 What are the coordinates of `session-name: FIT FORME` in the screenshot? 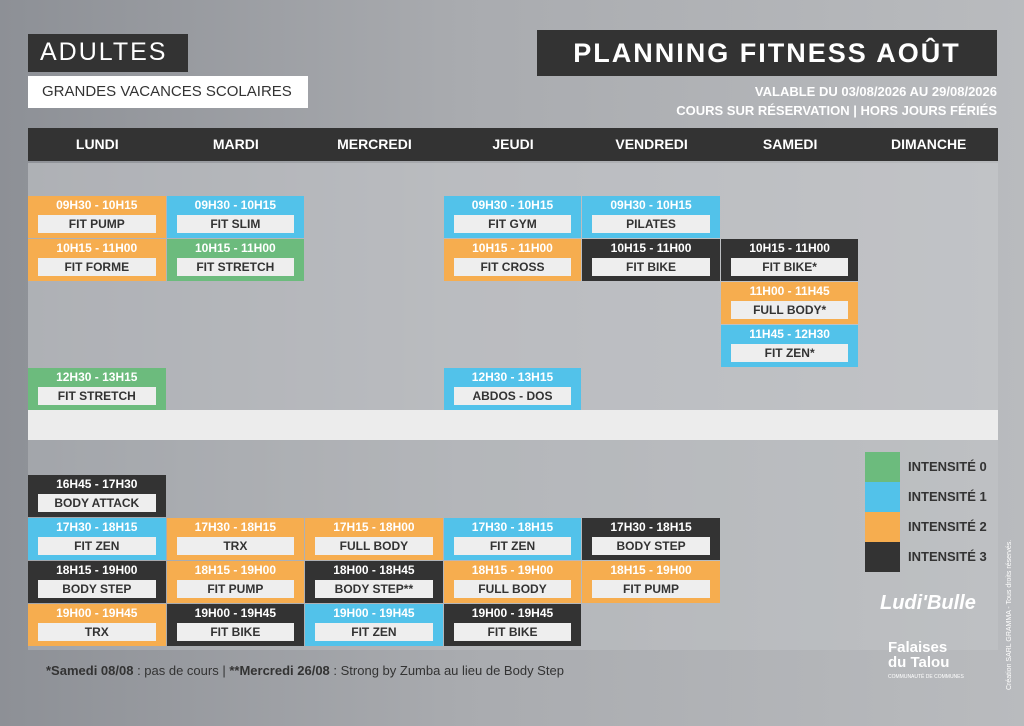 It's located at (97, 267).